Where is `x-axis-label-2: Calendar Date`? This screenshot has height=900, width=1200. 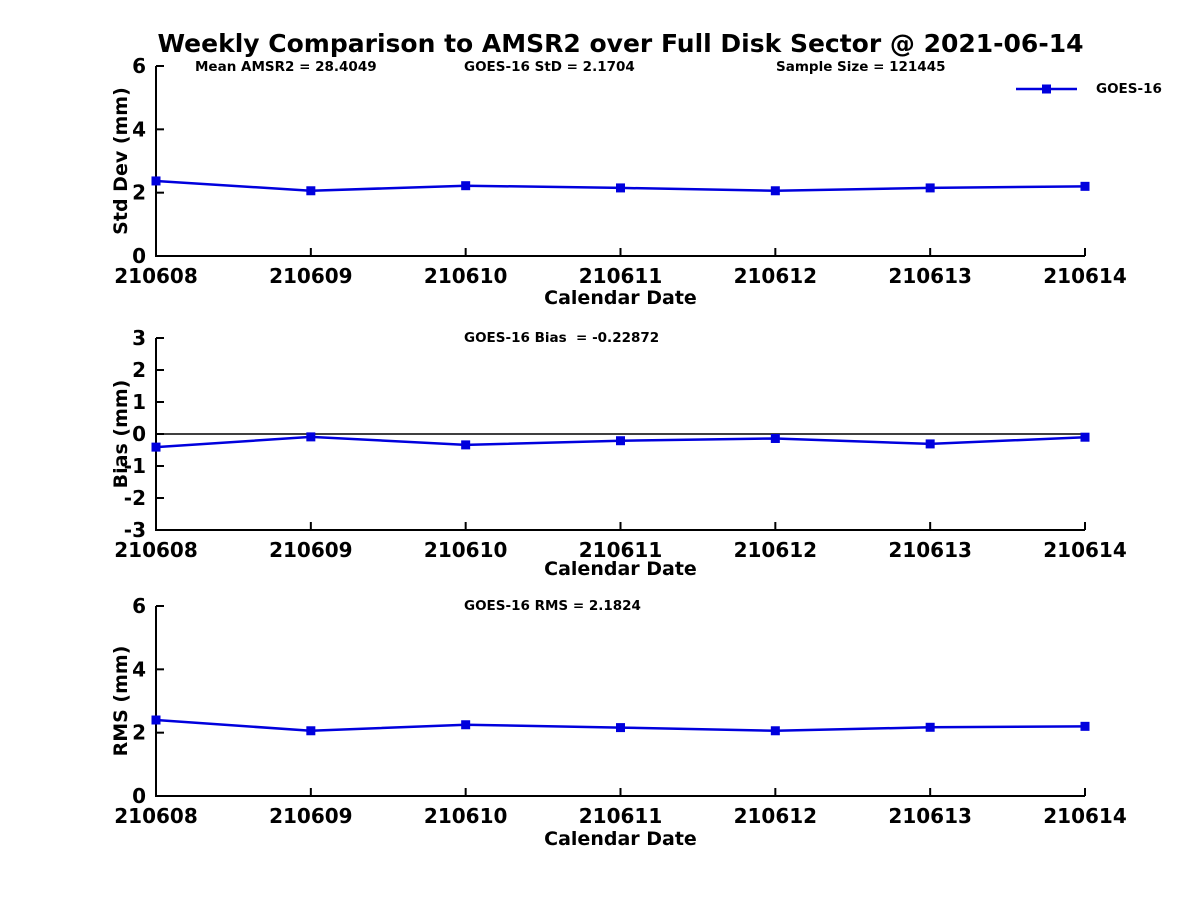
x-axis-label-2: Calendar Date is located at coordinates (620, 569).